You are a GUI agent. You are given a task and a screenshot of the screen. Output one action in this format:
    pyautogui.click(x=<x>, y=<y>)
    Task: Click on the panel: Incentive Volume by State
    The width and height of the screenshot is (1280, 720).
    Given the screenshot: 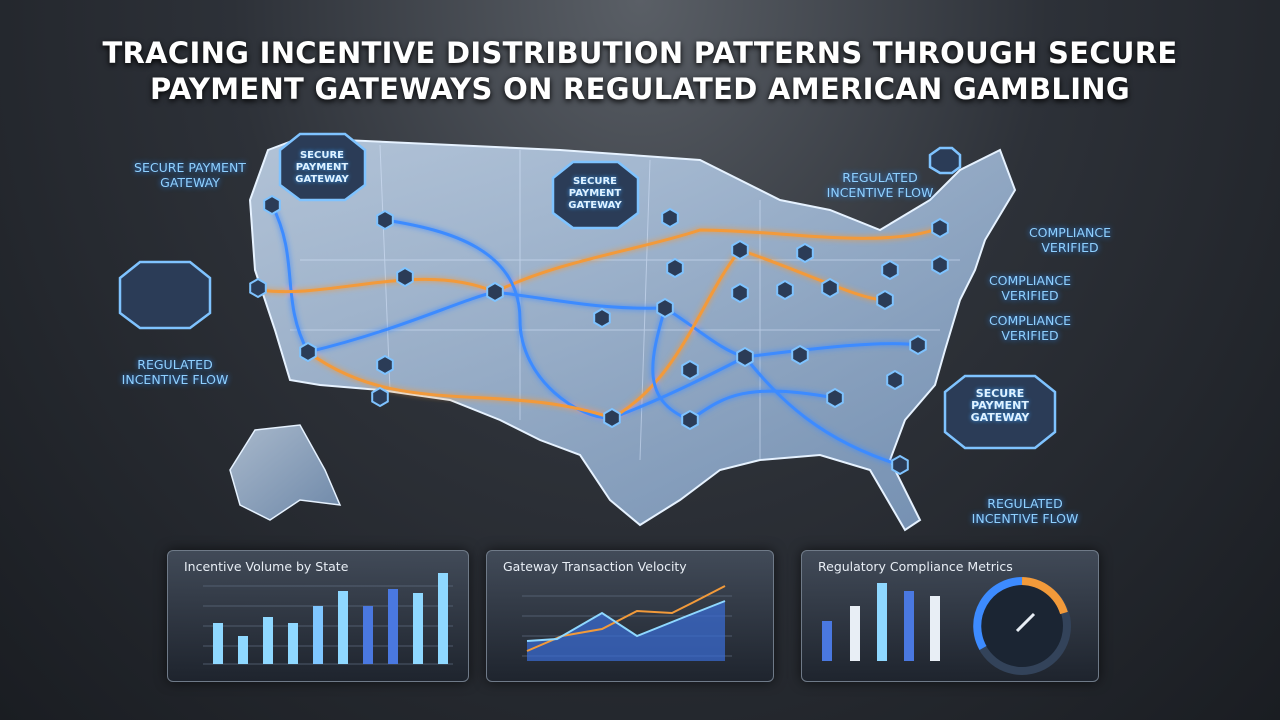 What is the action you would take?
    pyautogui.click(x=318, y=616)
    